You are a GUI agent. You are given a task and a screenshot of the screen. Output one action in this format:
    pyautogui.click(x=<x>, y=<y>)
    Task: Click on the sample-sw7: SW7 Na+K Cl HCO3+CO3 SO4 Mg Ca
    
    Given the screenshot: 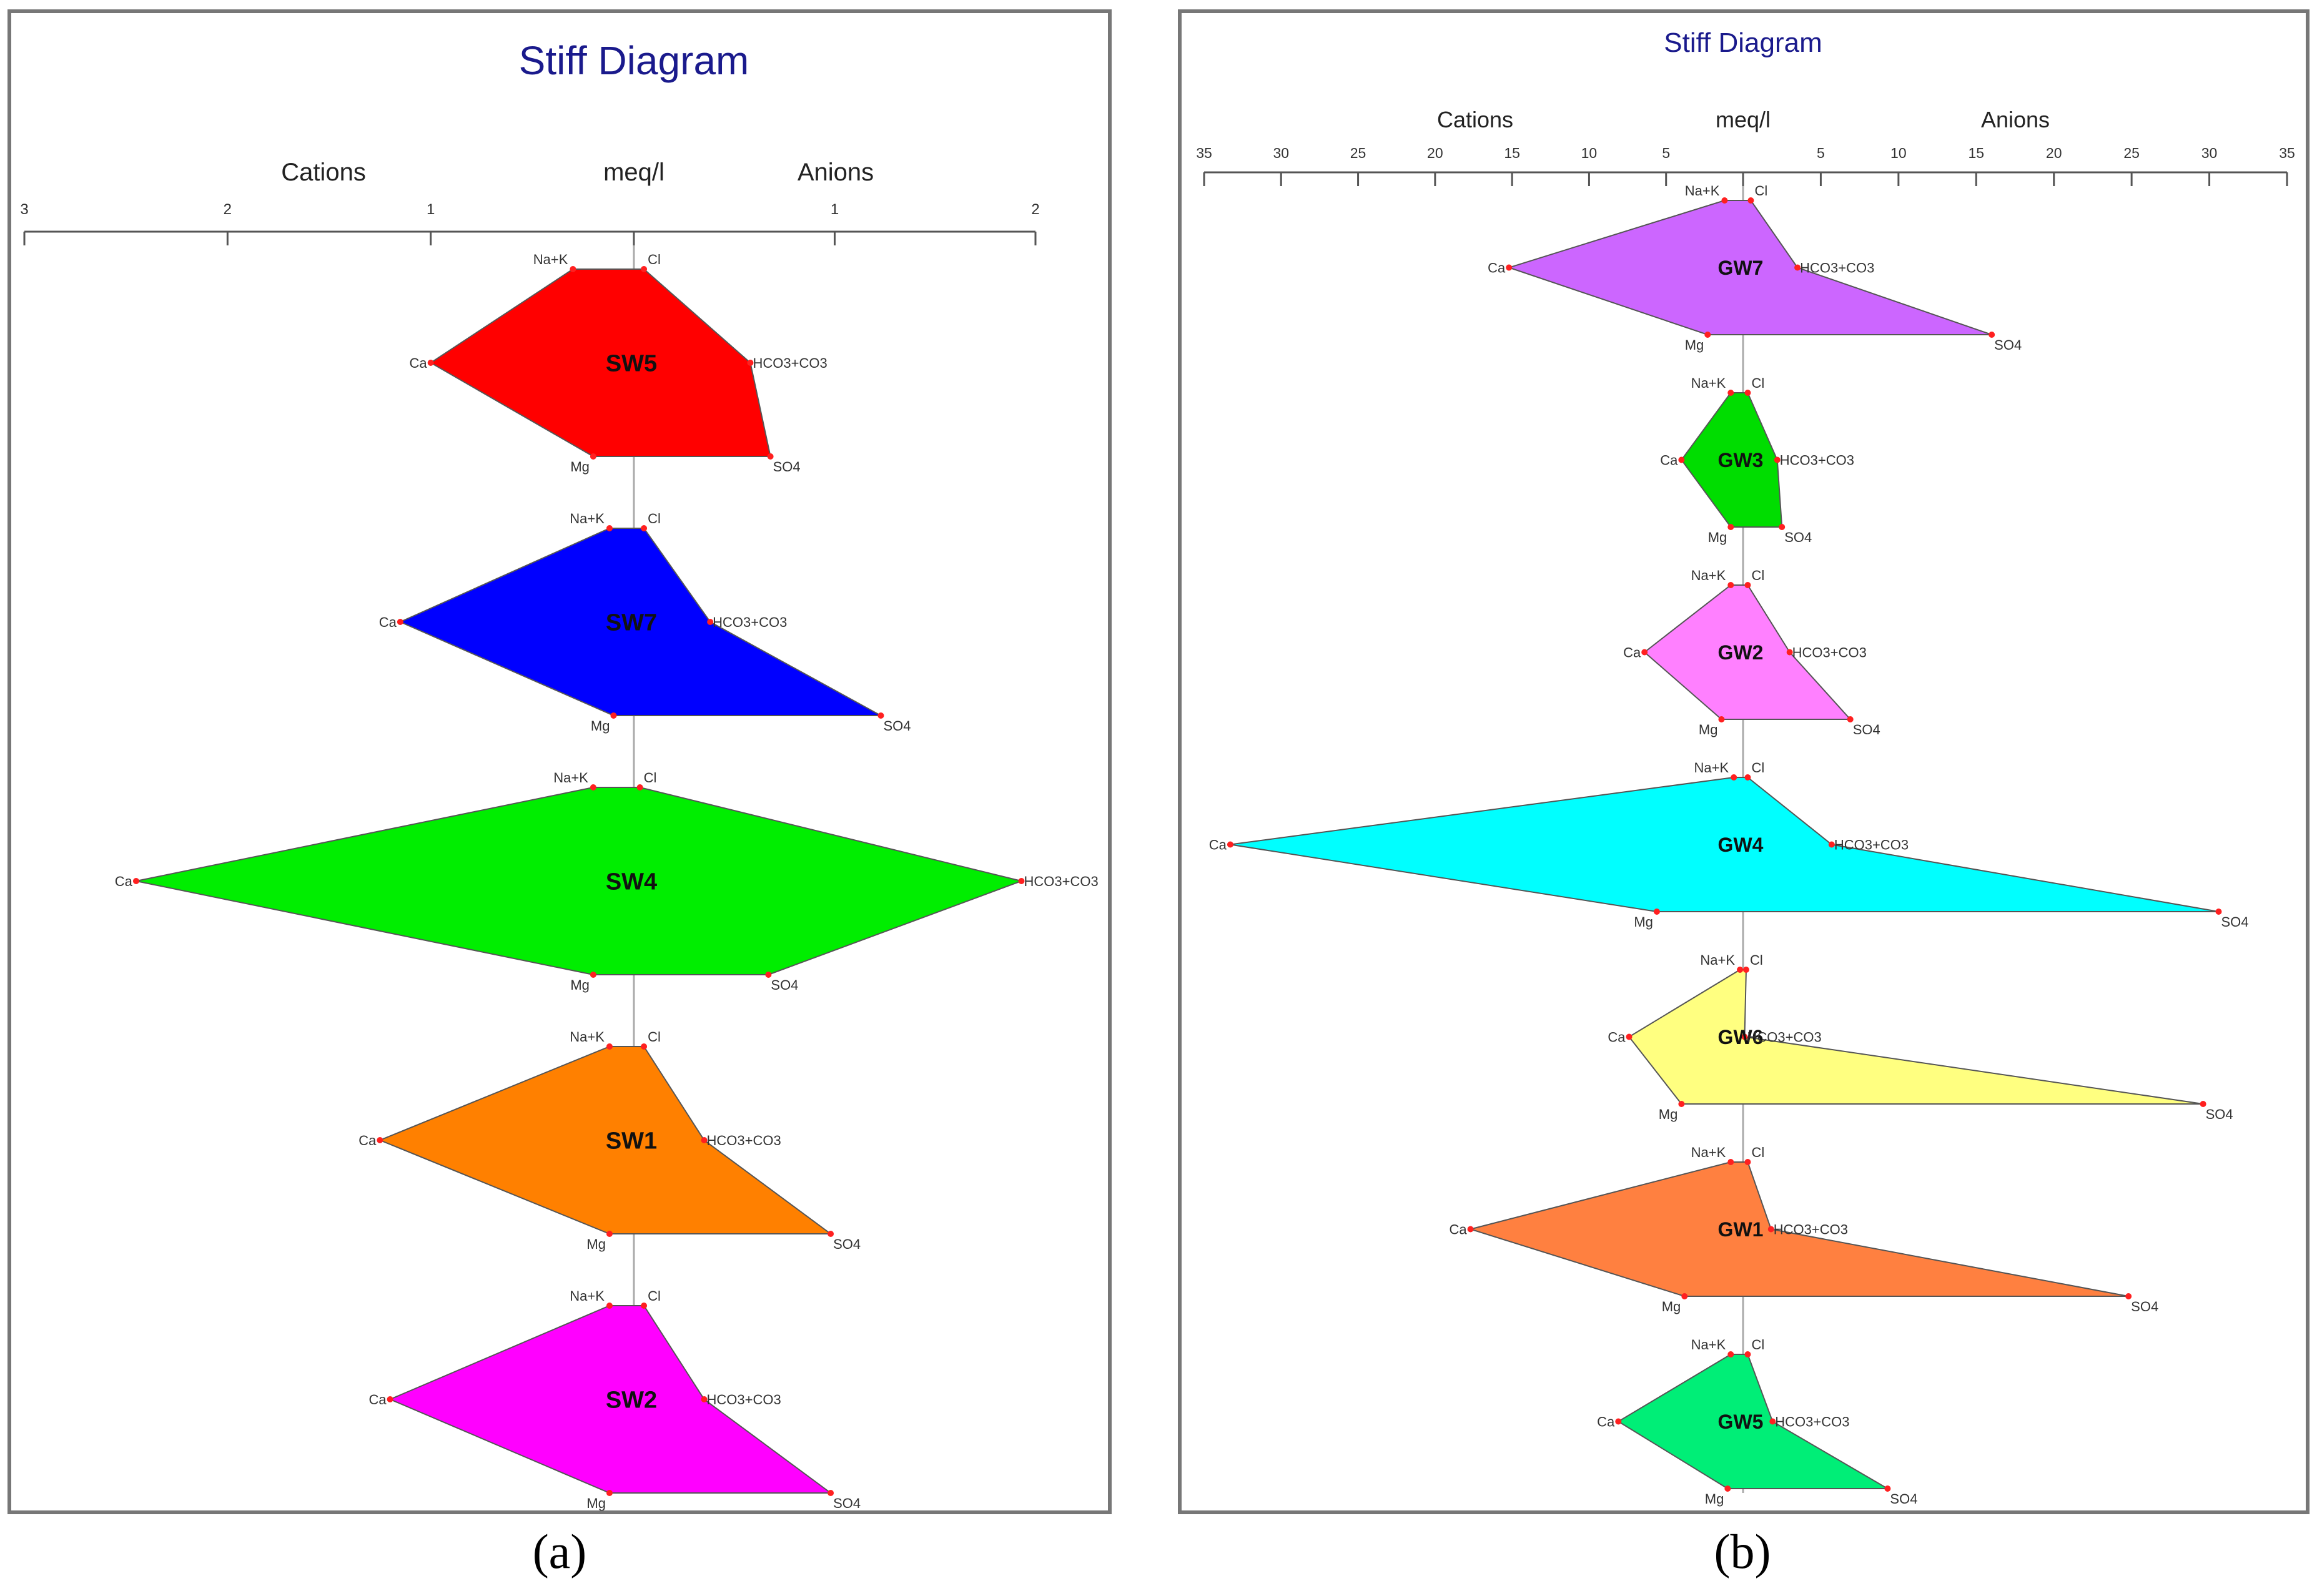 What is the action you would take?
    pyautogui.click(x=645, y=622)
    